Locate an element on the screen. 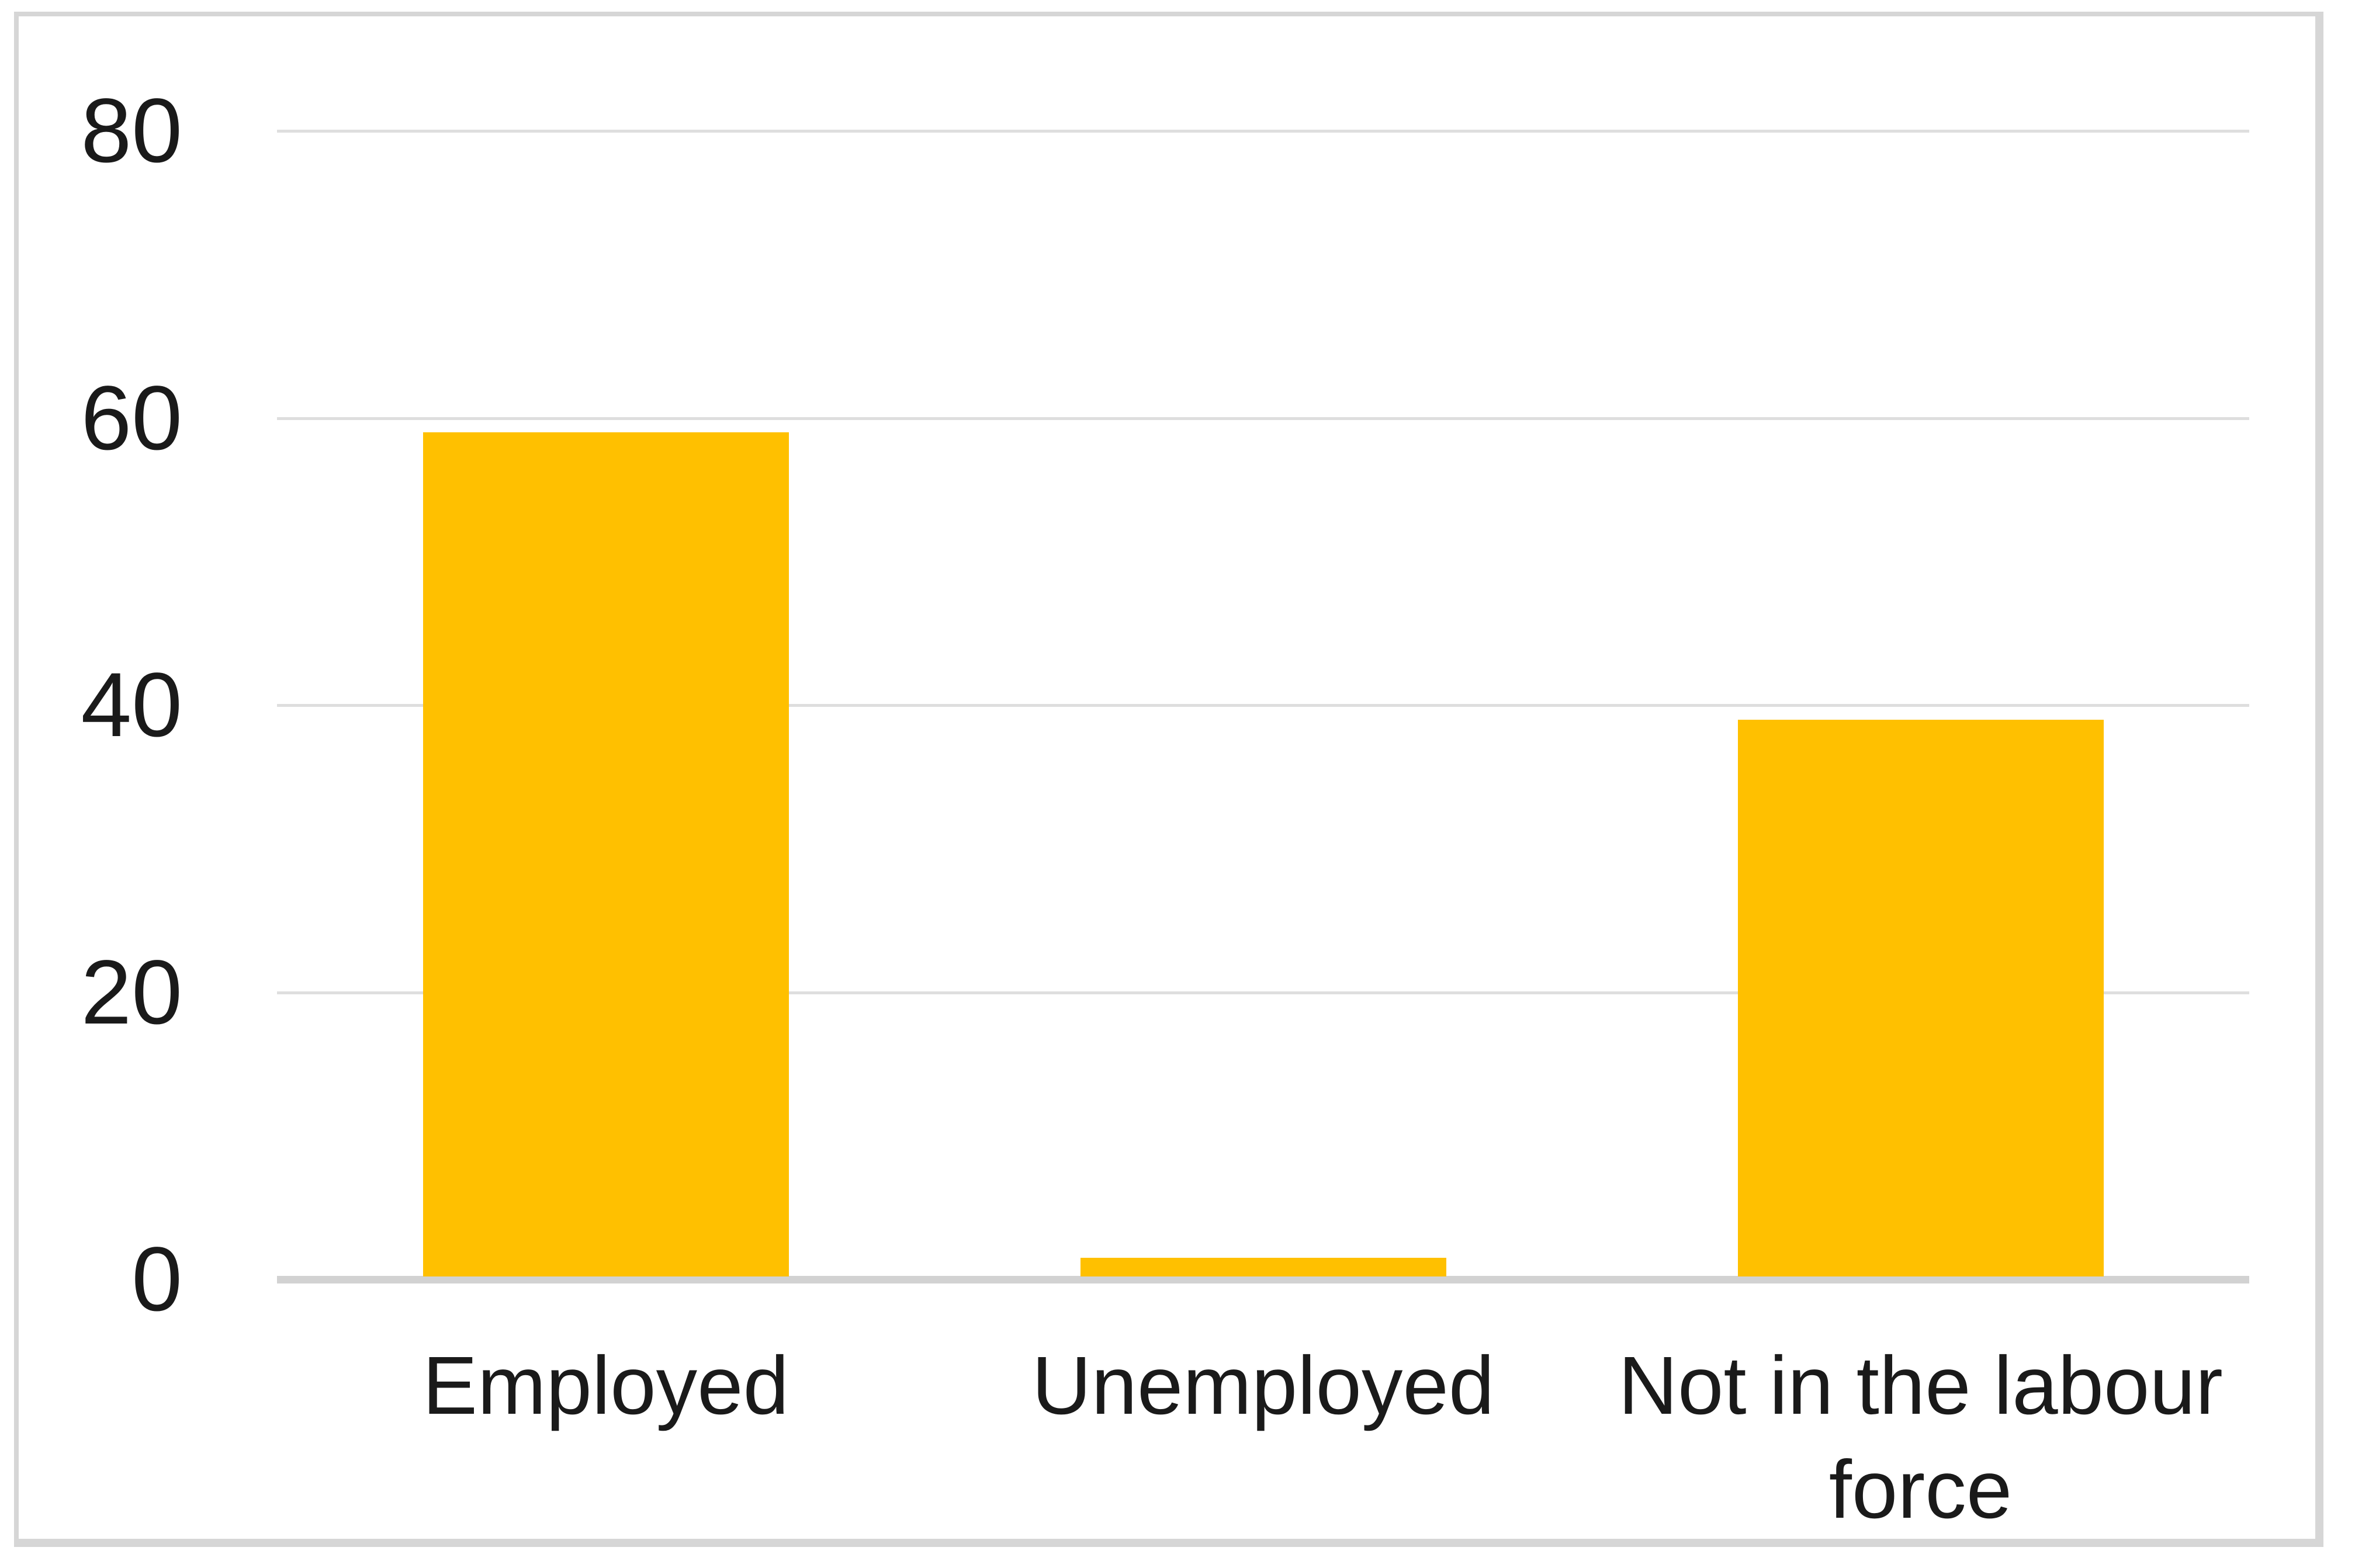 This screenshot has width=2355, height=1568. x-category-label-3: Not in the labour force is located at coordinates (1921, 1437).